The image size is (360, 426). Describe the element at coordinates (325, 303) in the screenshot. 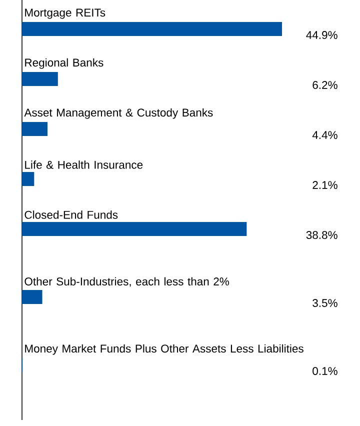

I see `data-label: 3.5%` at that location.